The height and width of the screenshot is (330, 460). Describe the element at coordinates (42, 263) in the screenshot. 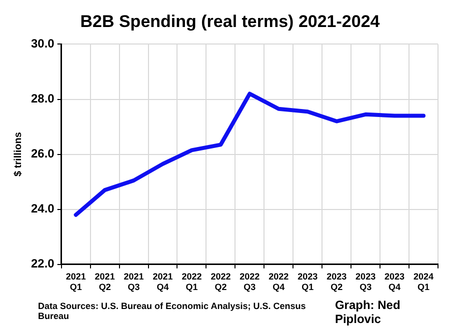

I see `y-tick-label: 22.0` at that location.